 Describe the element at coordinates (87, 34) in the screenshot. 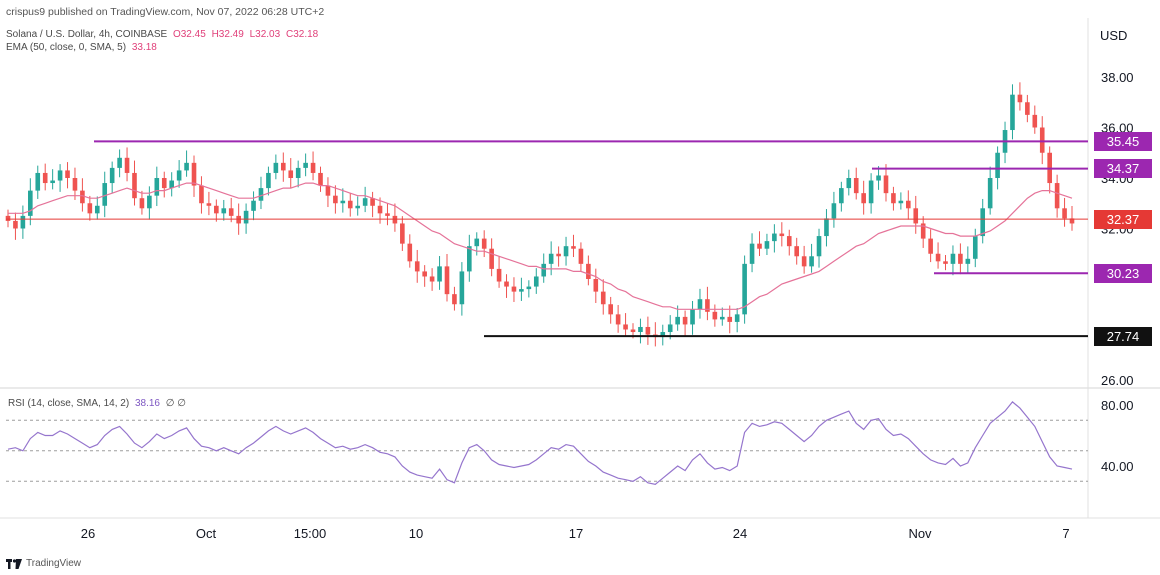

I see `symbol-label: Solana / U.S. Dollar, 4h, COINBASE` at that location.